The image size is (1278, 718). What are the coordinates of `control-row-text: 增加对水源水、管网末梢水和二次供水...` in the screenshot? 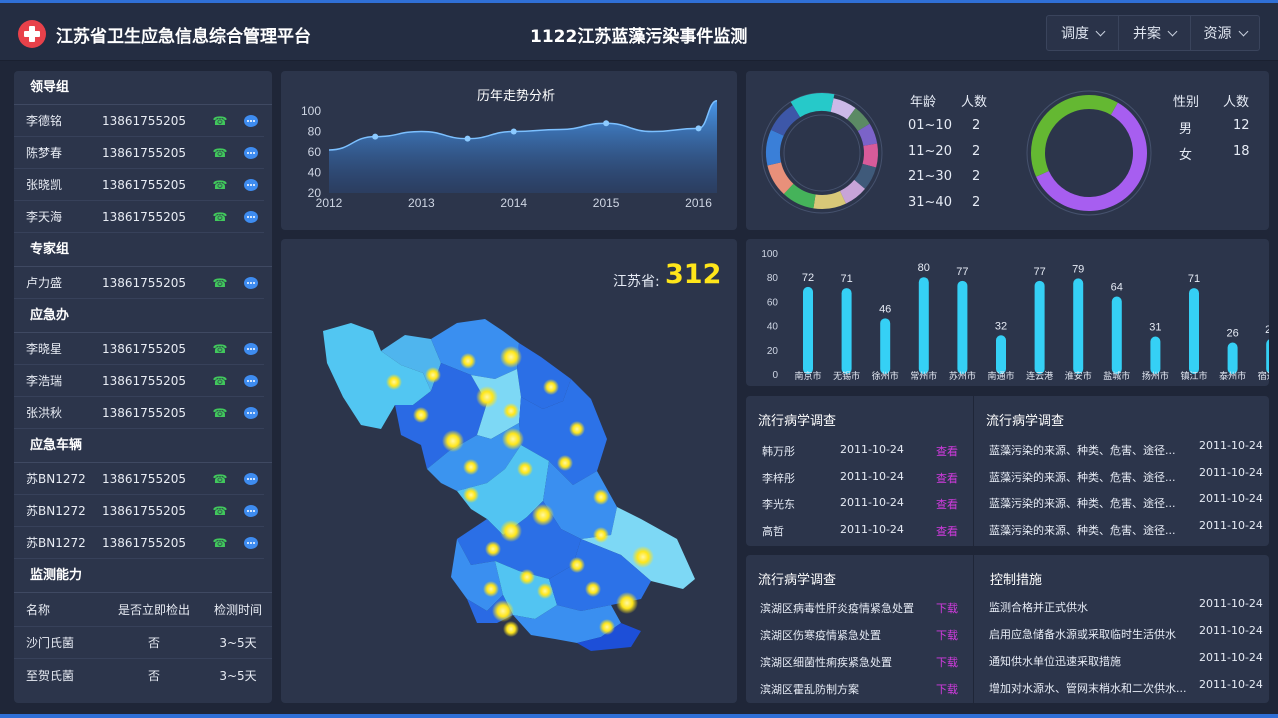 It's located at (1088, 688).